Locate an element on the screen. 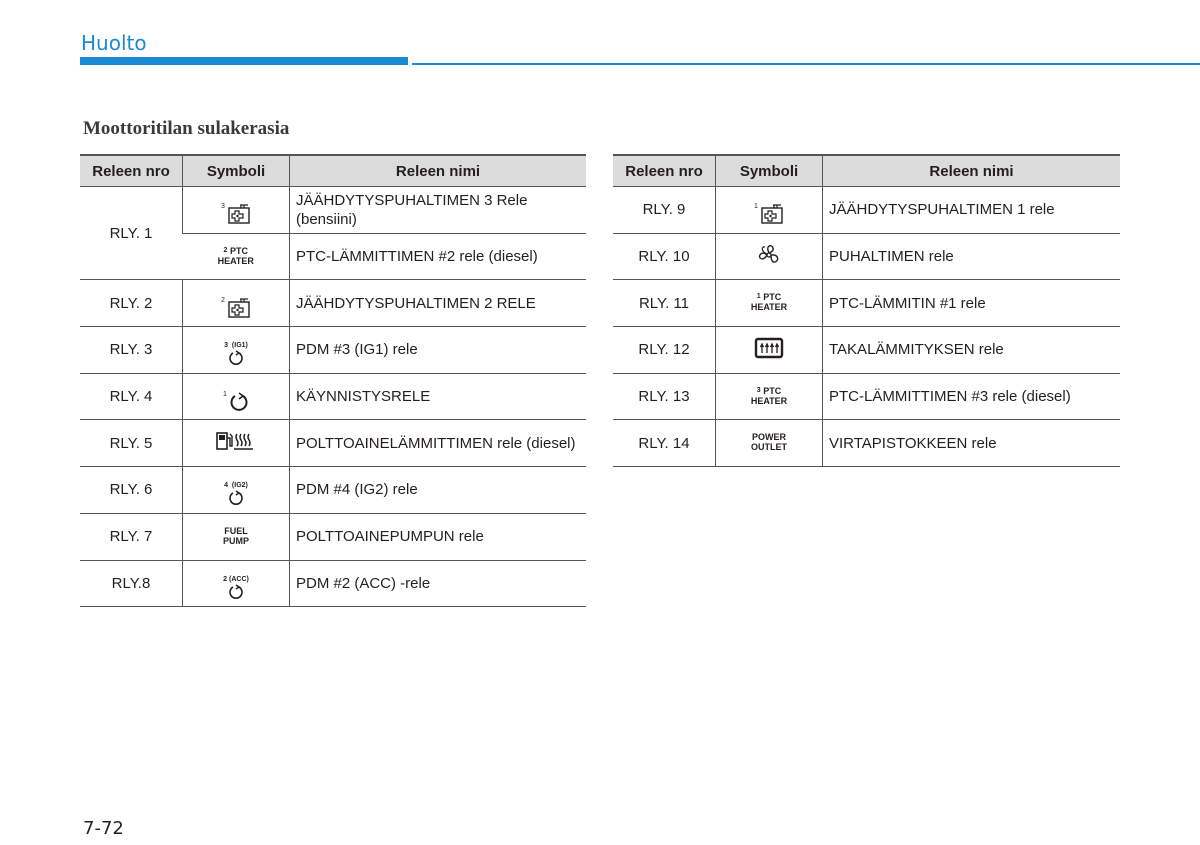 This screenshot has width=1200, height=845. relay-name: PDM #2 (ACC) -rele is located at coordinates (437, 584).